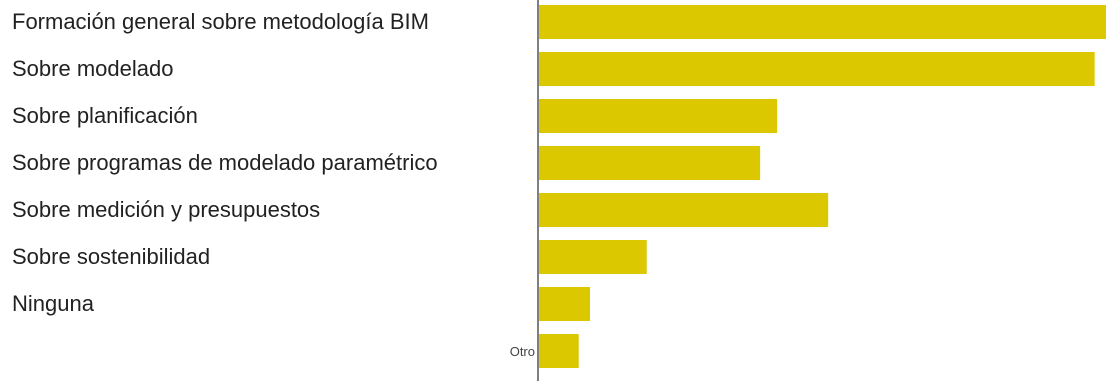 This screenshot has height=381, width=1107. Describe the element at coordinates (166, 209) in the screenshot. I see `category-label-5: Sobre medición y presupuestos` at that location.